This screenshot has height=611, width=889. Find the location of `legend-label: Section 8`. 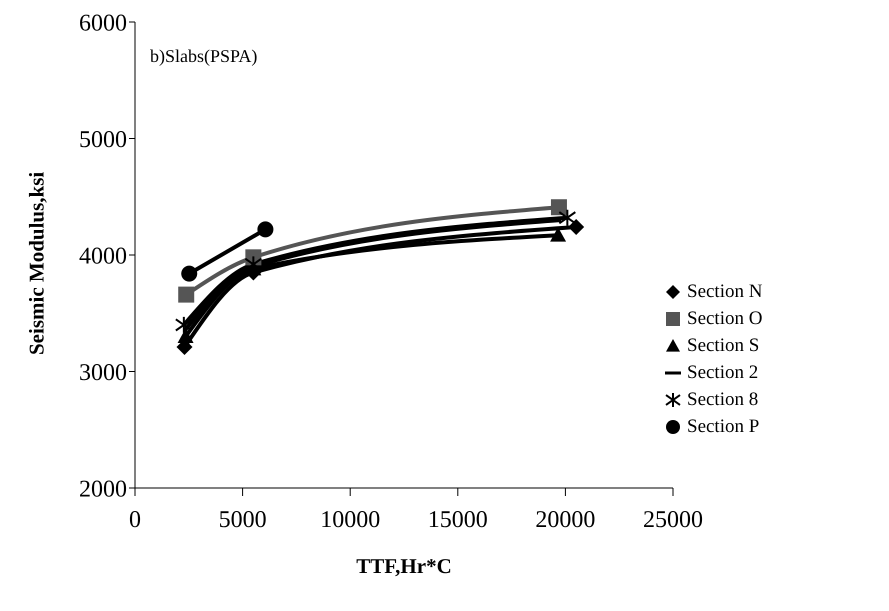

legend-label: Section 8 is located at coordinates (722, 399).